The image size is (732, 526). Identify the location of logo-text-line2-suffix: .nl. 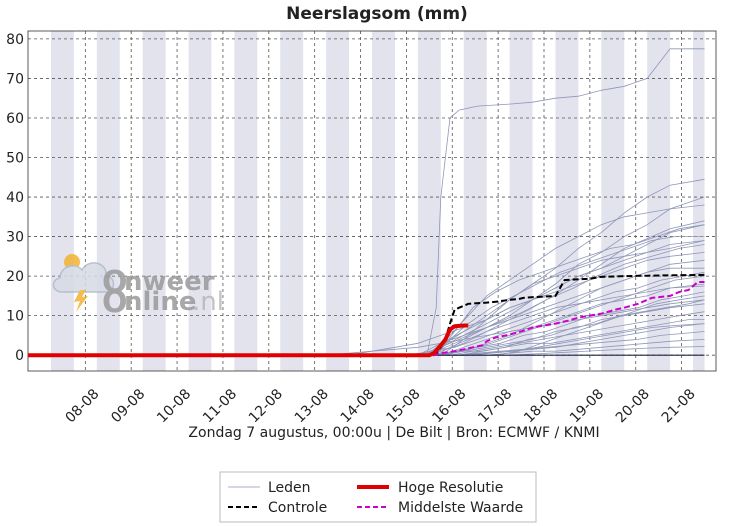
(208, 302).